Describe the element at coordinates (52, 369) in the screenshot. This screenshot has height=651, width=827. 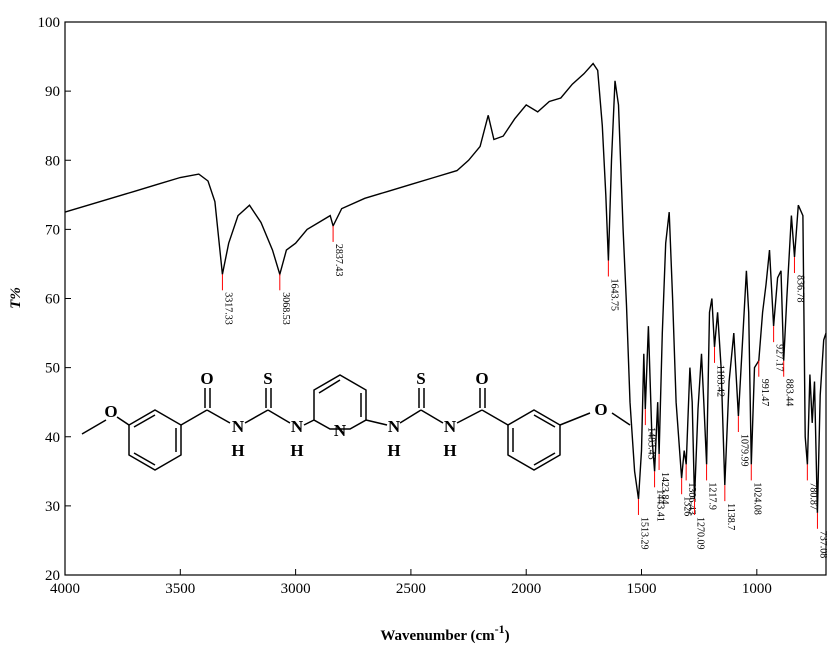
I see `y-tick-label: 50` at that location.